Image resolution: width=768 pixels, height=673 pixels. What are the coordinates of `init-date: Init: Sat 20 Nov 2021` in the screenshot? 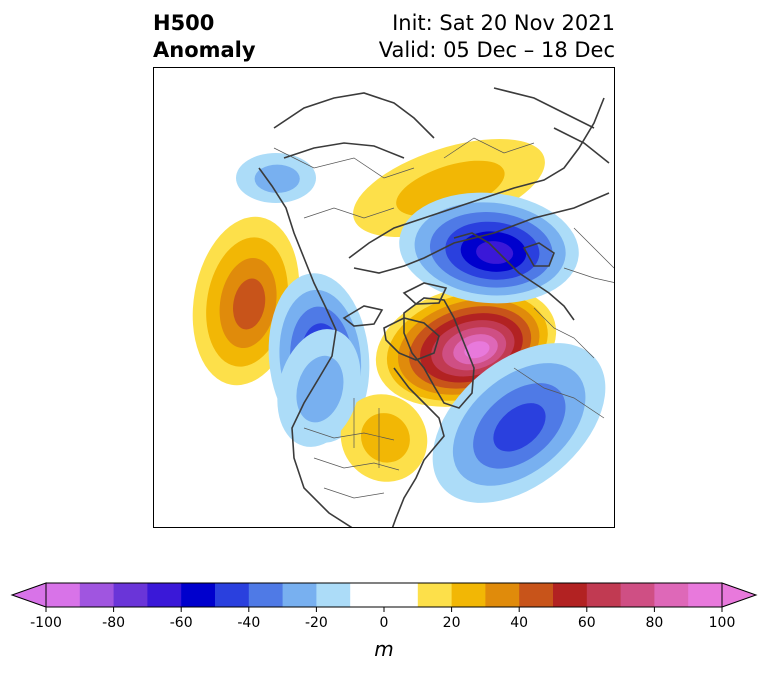 It's located at (503, 23).